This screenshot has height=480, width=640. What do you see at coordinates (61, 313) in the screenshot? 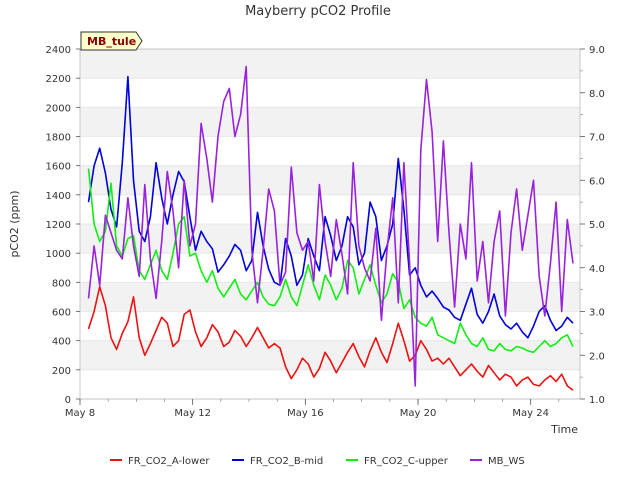
I see `y-tick-label: 600` at bounding box center [61, 313].